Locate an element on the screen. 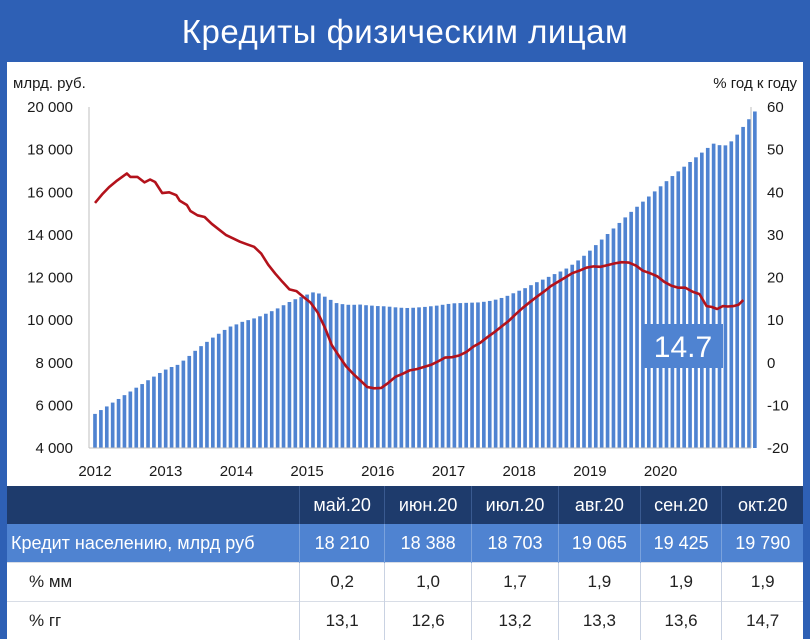 The image size is (810, 640). right-tick-label: 60 is located at coordinates (775, 107).